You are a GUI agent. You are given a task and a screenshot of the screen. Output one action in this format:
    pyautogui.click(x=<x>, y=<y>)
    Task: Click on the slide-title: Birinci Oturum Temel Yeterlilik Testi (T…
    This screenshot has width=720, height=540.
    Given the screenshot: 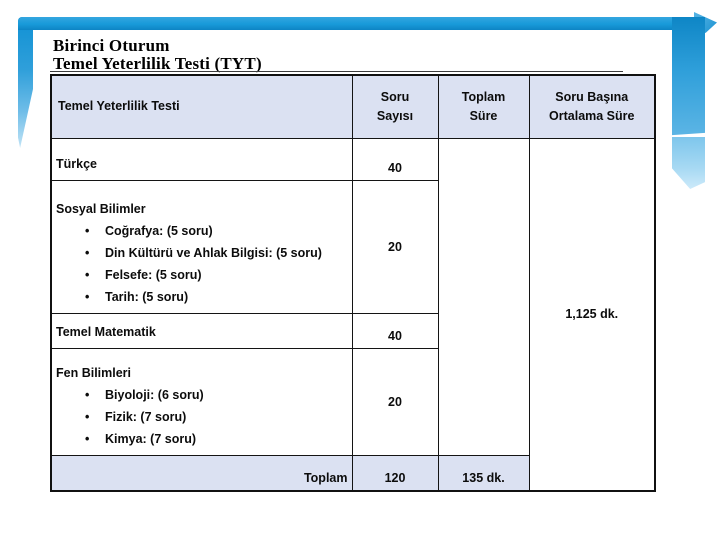 What is the action you would take?
    pyautogui.click(x=157, y=54)
    